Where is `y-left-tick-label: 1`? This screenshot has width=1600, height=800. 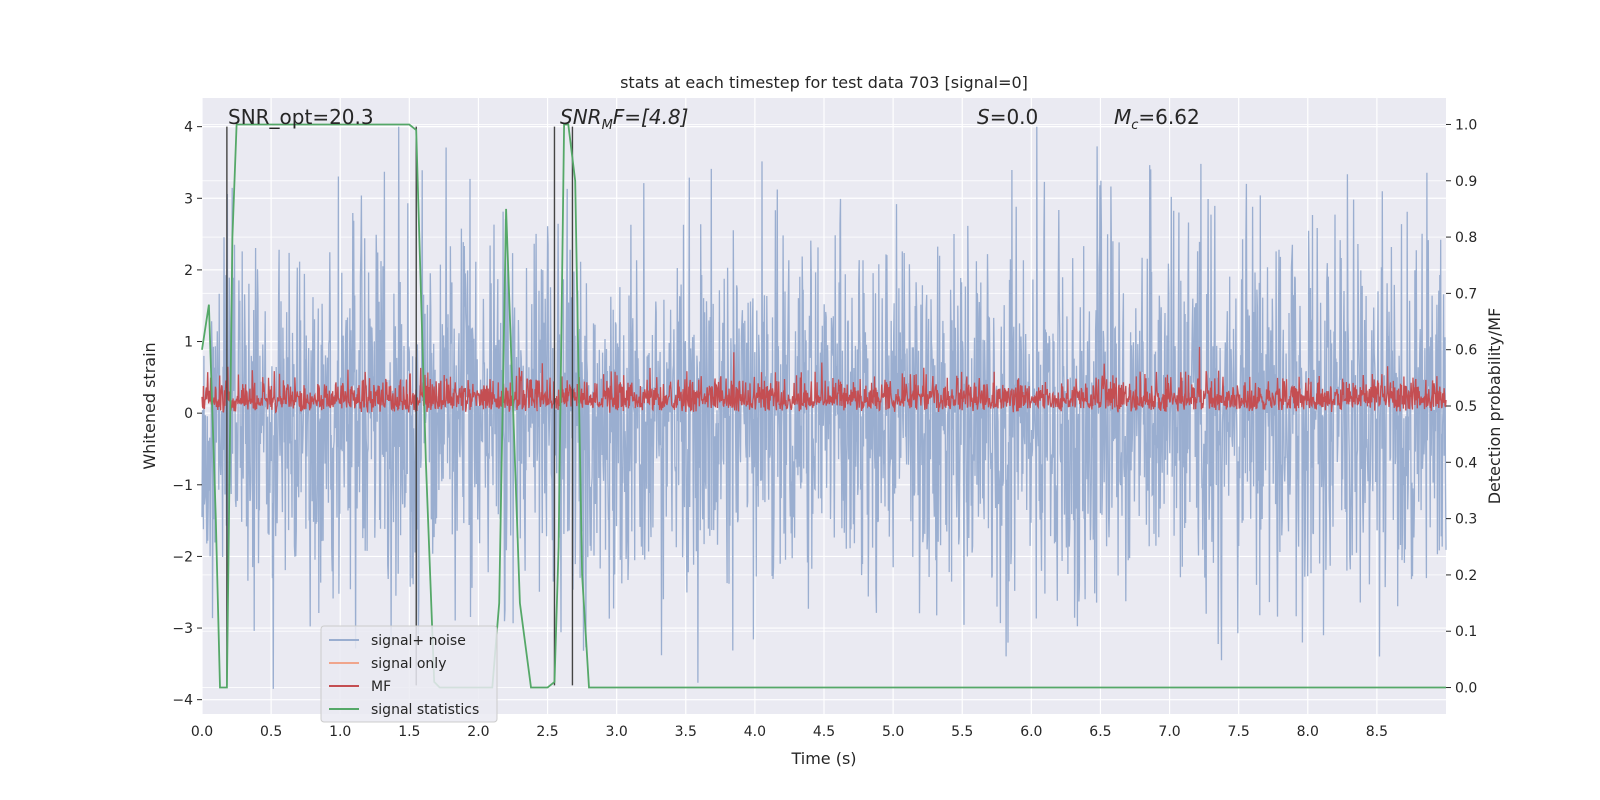 y-left-tick-label: 1 is located at coordinates (188, 343).